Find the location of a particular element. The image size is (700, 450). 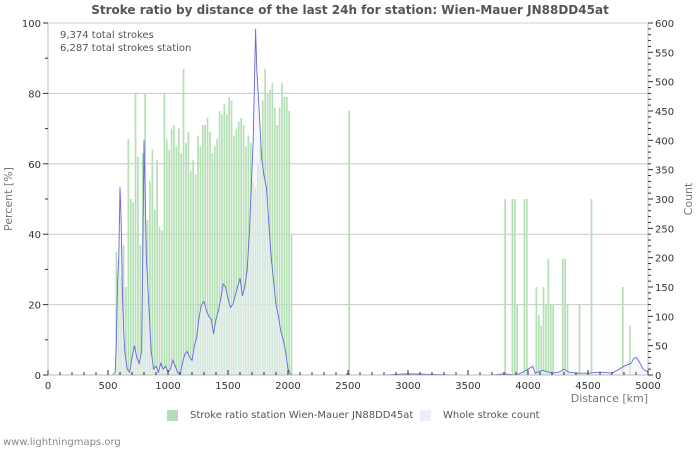

y2-tick-label: 550 is located at coordinates (664, 53).